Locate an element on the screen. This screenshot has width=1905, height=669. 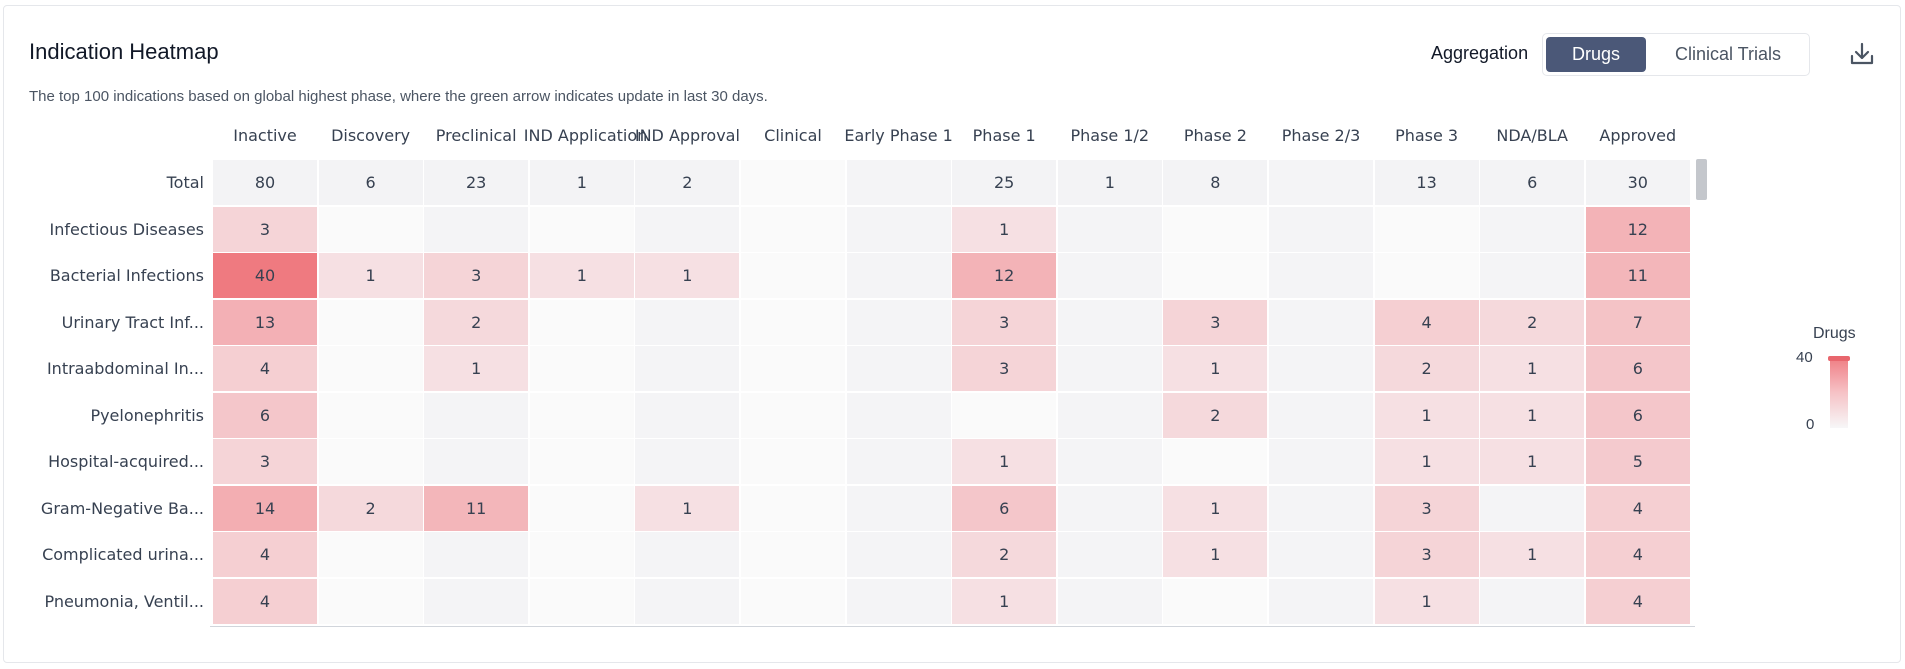
heatmap-cell: 80 is located at coordinates (265, 182).